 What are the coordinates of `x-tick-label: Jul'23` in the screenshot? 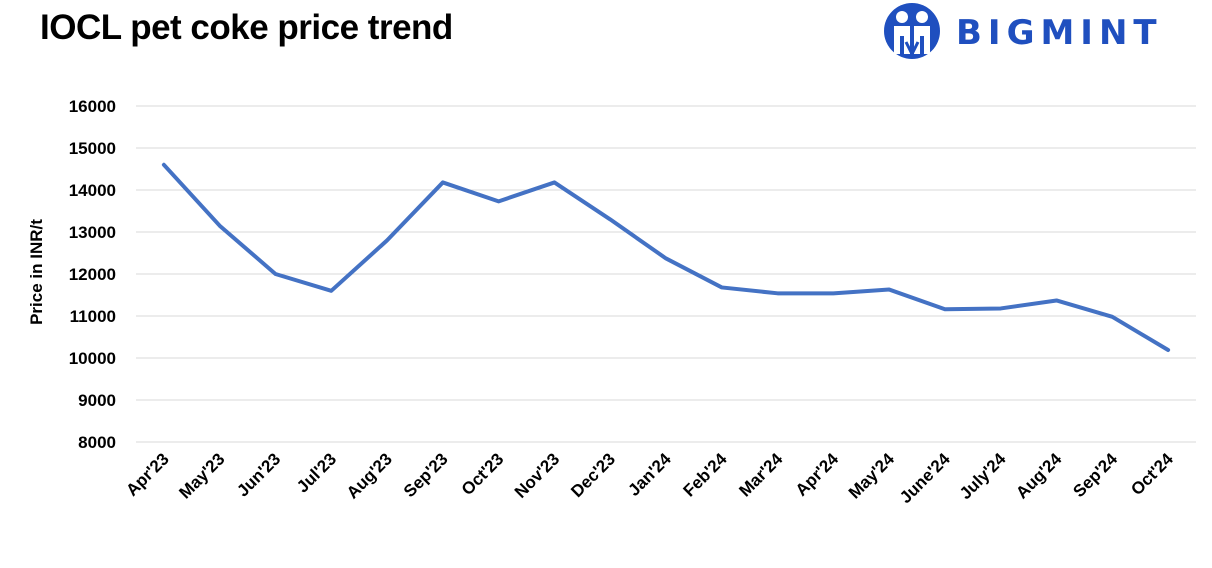 It's located at (316, 472).